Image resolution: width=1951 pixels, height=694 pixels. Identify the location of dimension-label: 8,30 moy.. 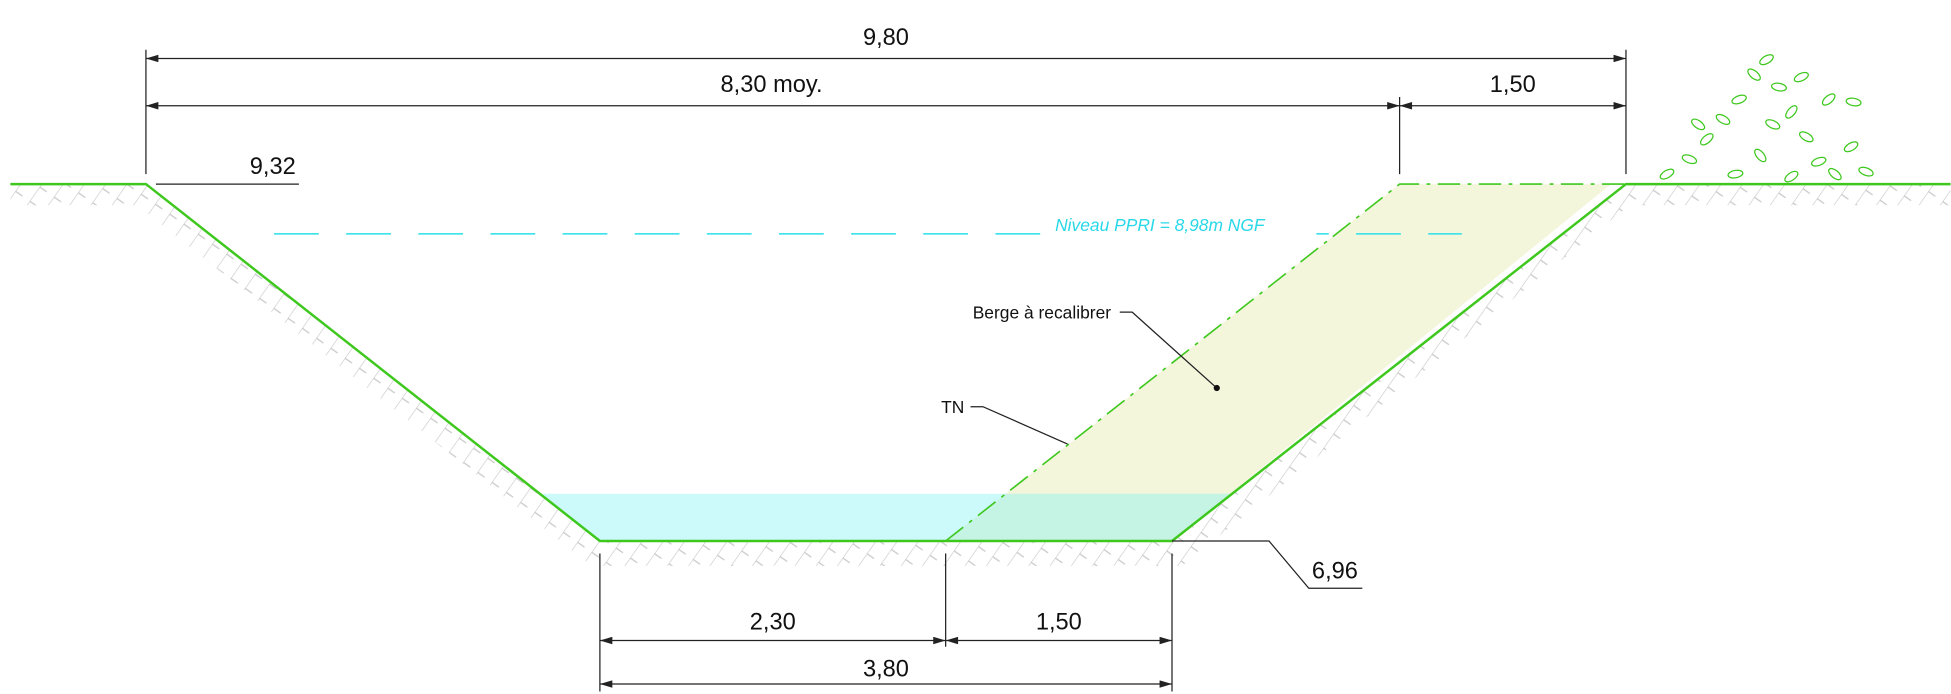
(772, 85).